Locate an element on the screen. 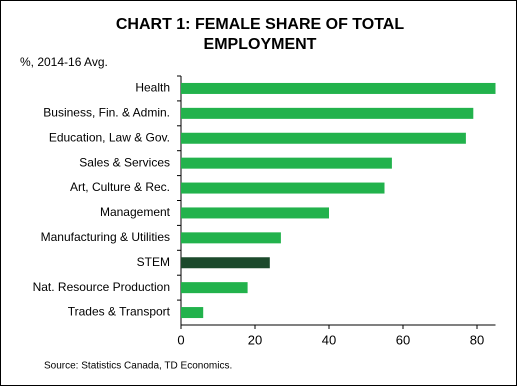 This screenshot has width=517, height=386. y-tick-label: Nat. Resource Production is located at coordinates (101, 287).